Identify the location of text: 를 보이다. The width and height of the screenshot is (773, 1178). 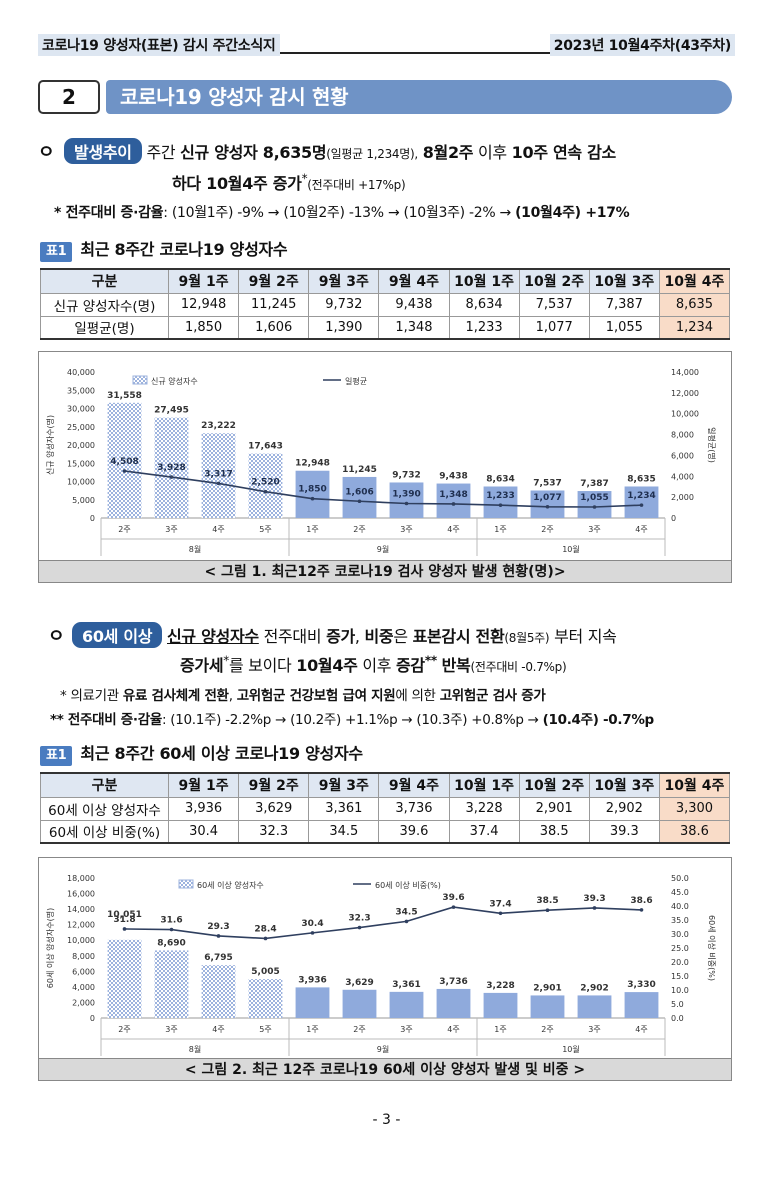
(260, 665).